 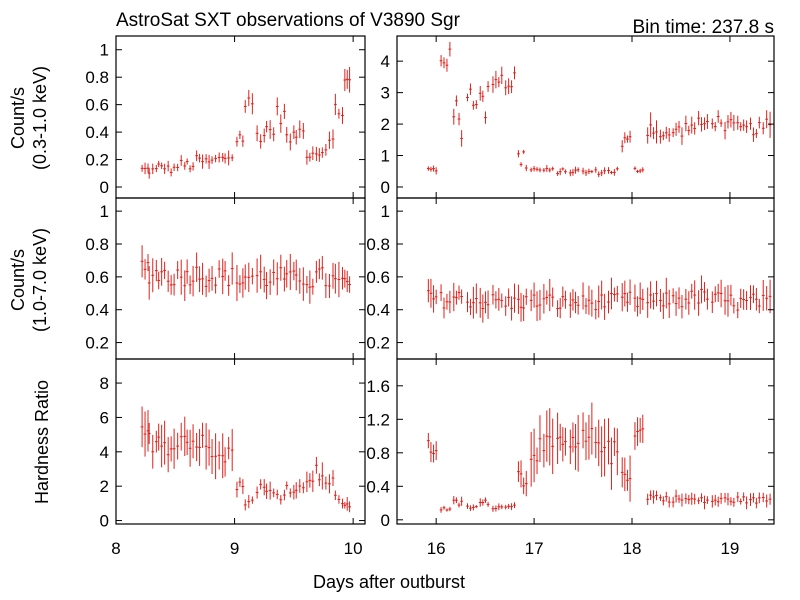 What do you see at coordinates (245, 459) in the screenshot?
I see `data-series-hr-left` at bounding box center [245, 459].